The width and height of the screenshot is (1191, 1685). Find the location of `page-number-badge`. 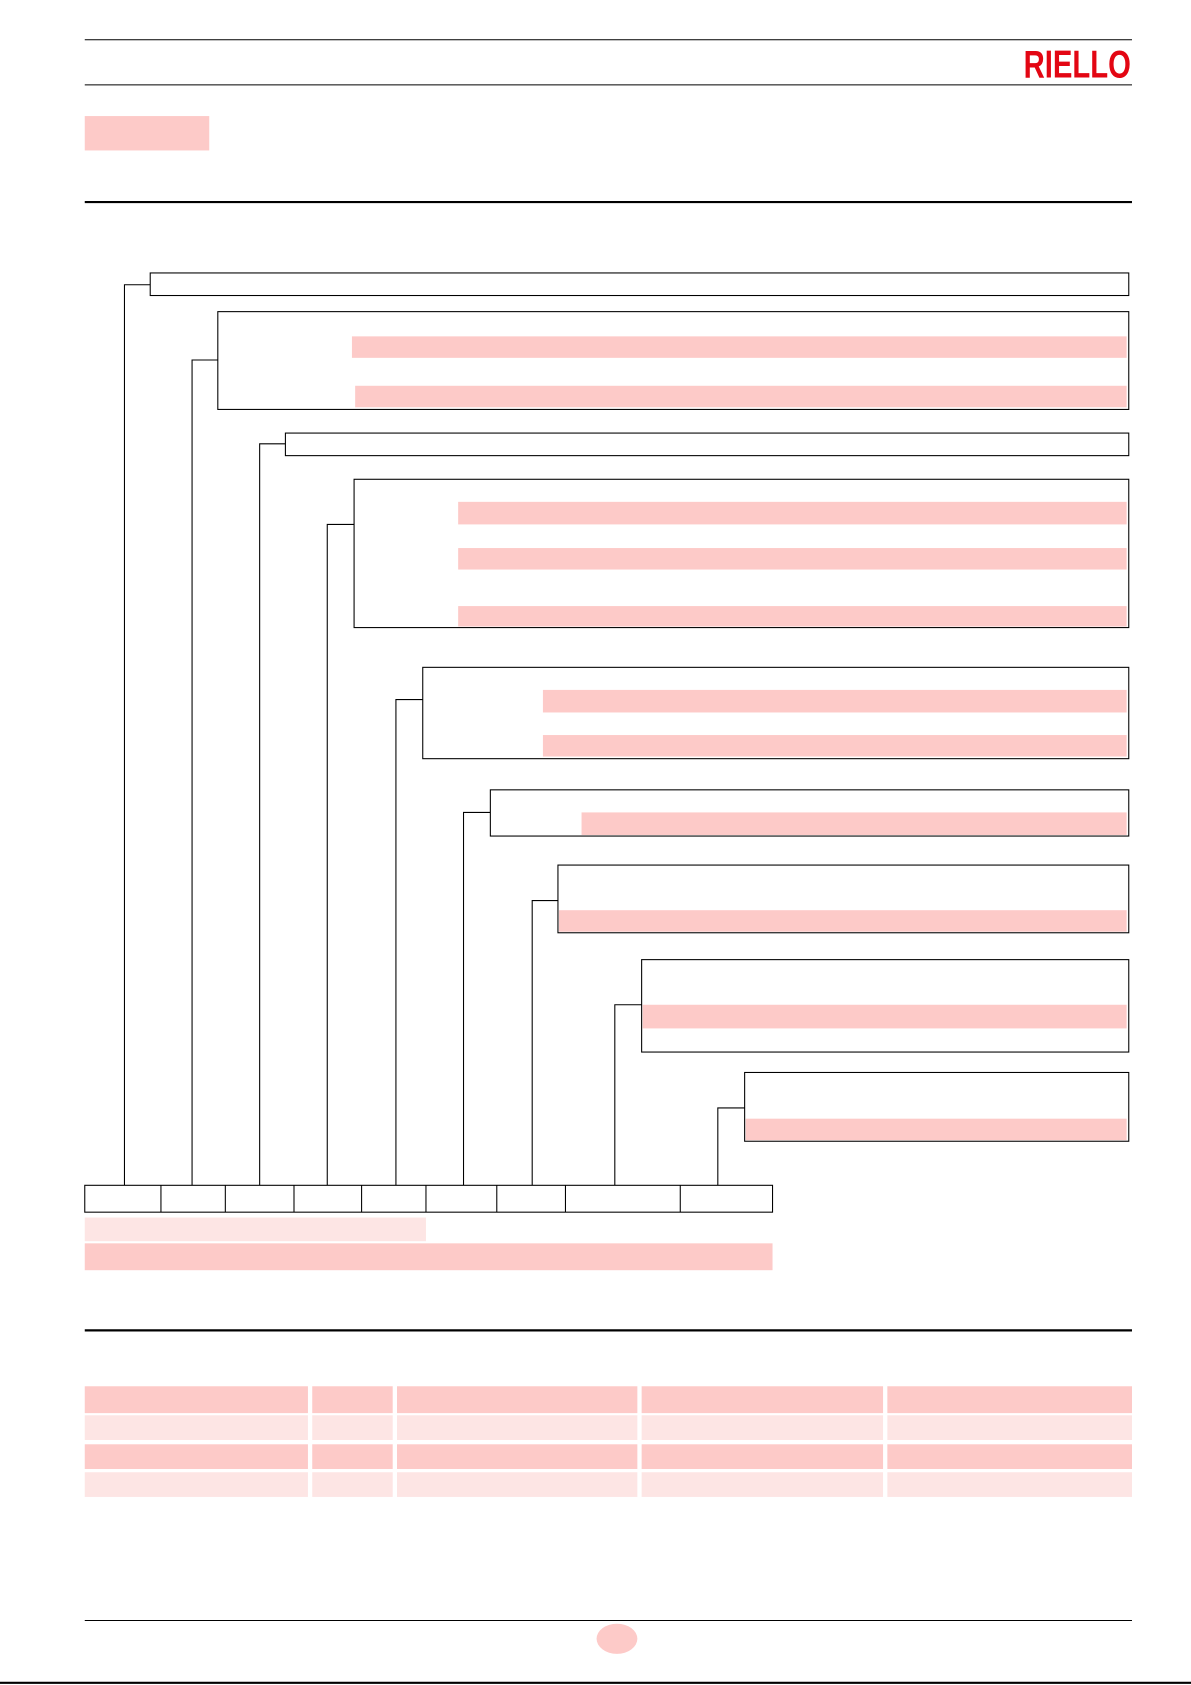

page-number-badge is located at coordinates (617, 1638).